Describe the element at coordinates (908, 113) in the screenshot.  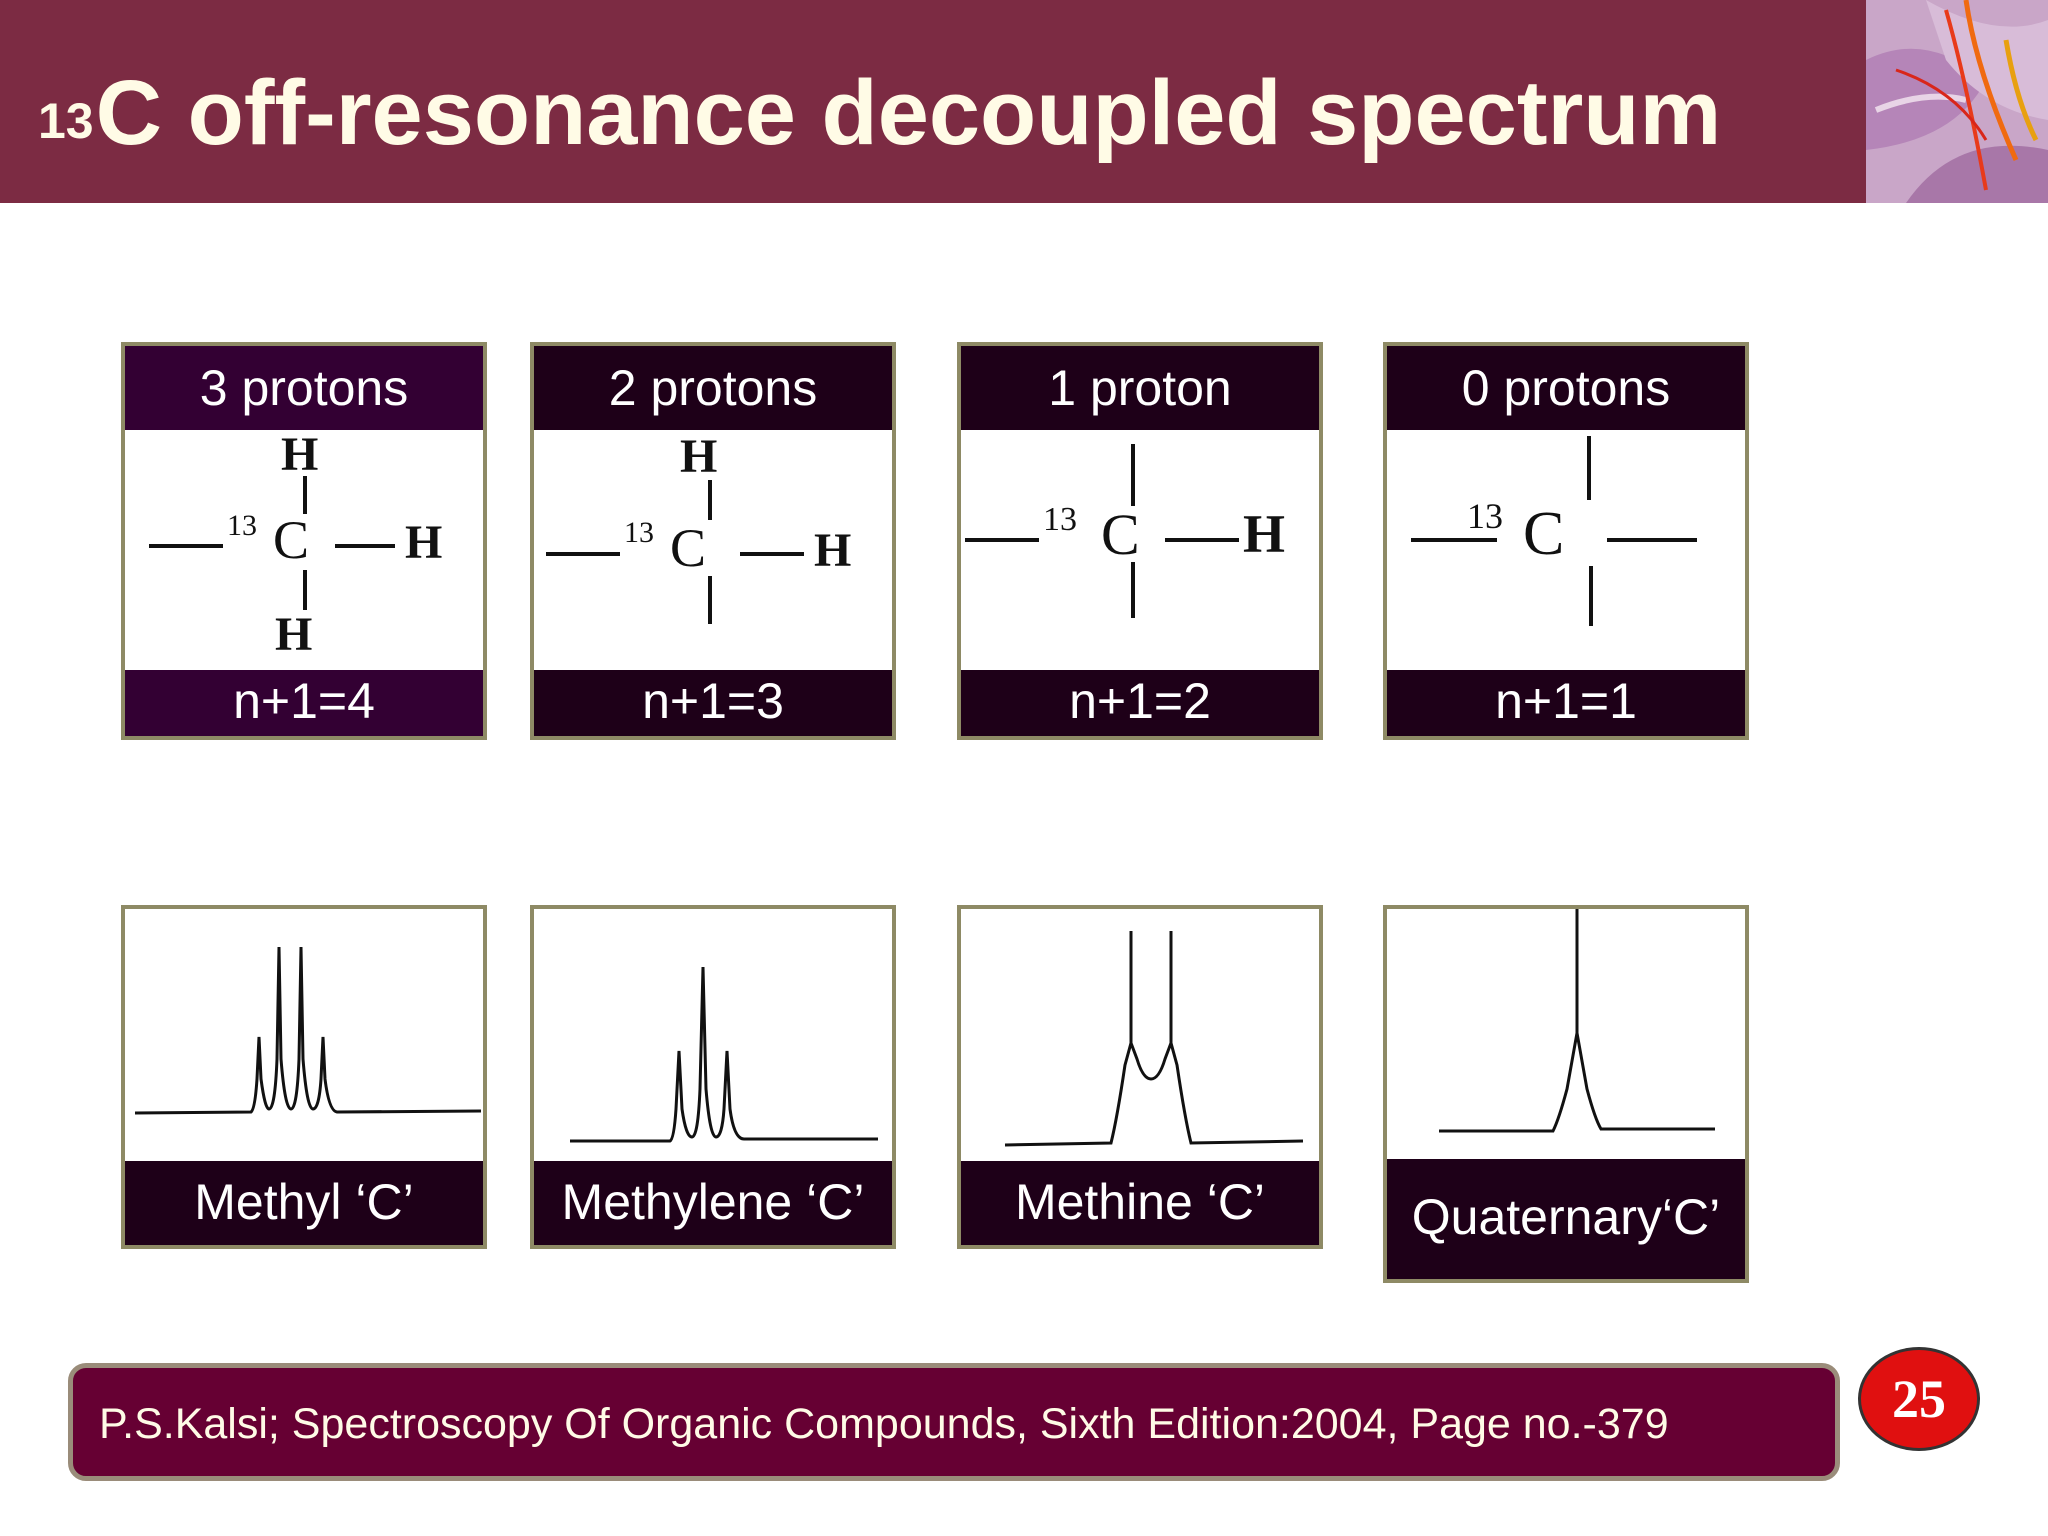
I see `title-text: C off-resonance decoupled spectrum` at that location.